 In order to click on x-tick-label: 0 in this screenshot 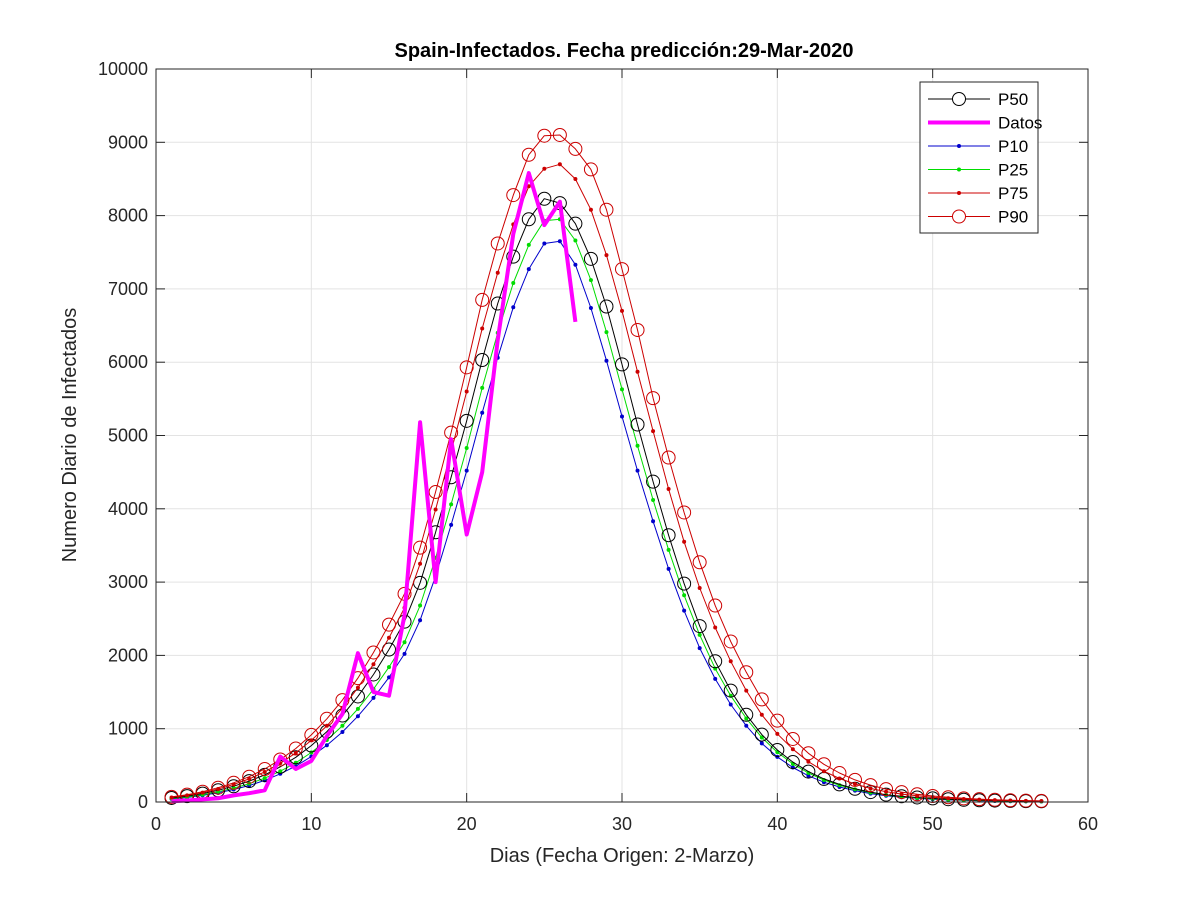, I will do `click(156, 824)`.